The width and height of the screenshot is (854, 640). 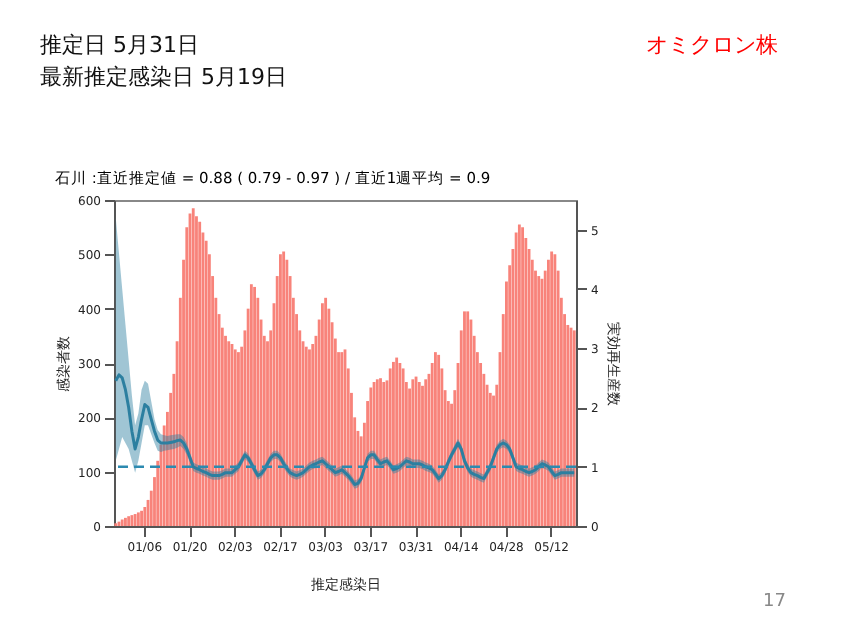 What do you see at coordinates (119, 45) in the screenshot?
I see `text: 推定日 5月31日` at bounding box center [119, 45].